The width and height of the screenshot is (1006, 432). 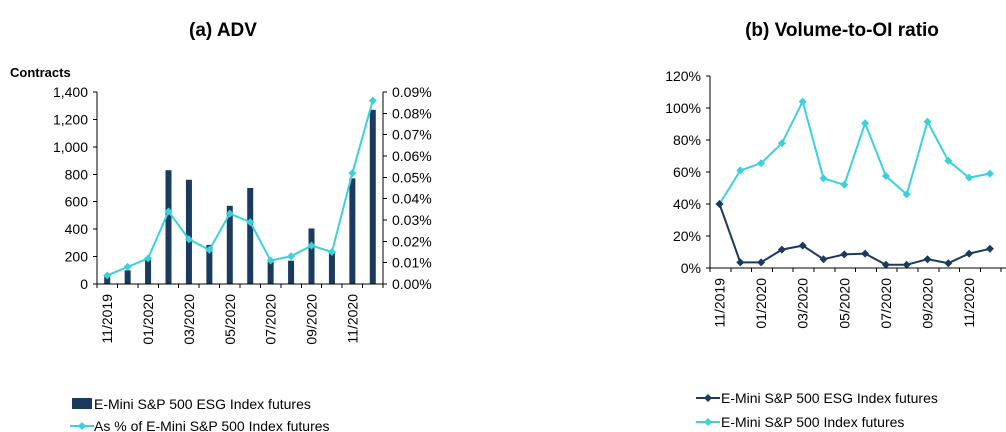 What do you see at coordinates (854, 151) in the screenshot?
I see `index-line-path` at bounding box center [854, 151].